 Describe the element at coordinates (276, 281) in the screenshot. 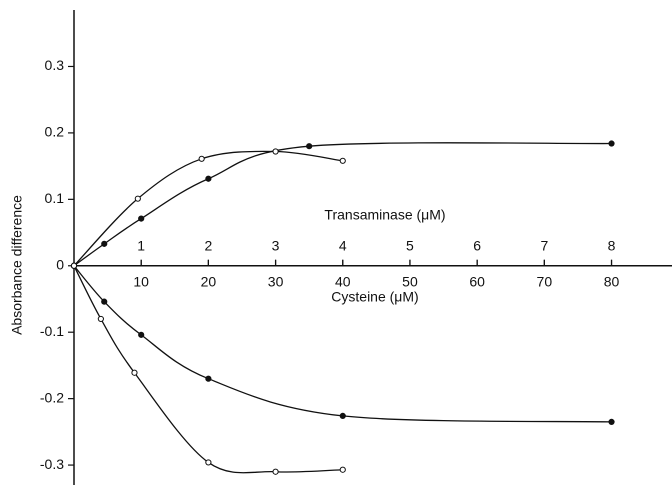

I see `x-tick-label: 30` at that location.